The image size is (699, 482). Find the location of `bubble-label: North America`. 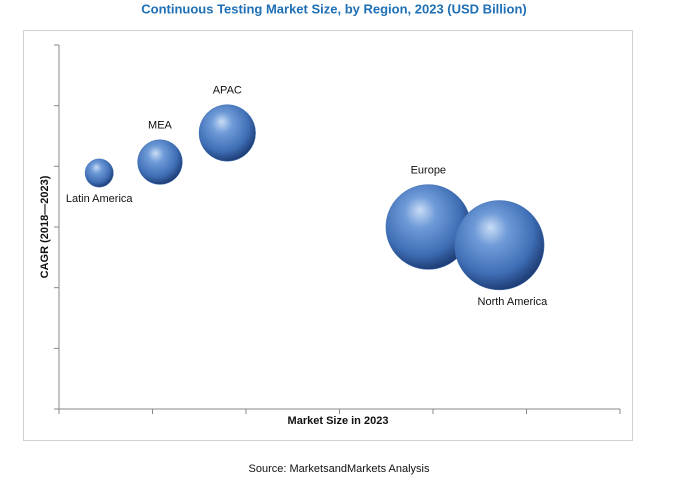

bubble-label: North America is located at coordinates (513, 302).